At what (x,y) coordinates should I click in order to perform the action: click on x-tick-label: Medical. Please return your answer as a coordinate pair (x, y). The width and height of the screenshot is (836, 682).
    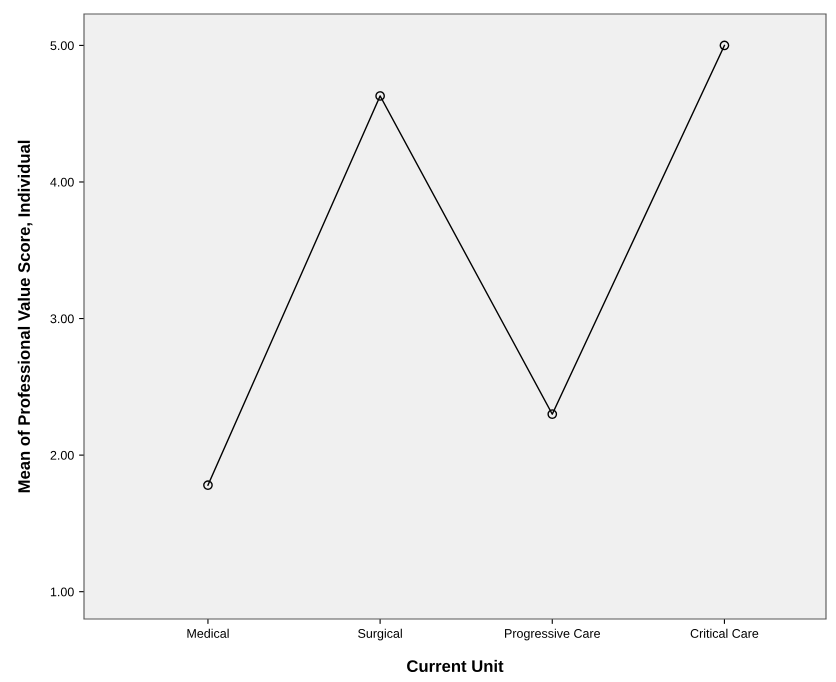
    Looking at the image, I should click on (208, 633).